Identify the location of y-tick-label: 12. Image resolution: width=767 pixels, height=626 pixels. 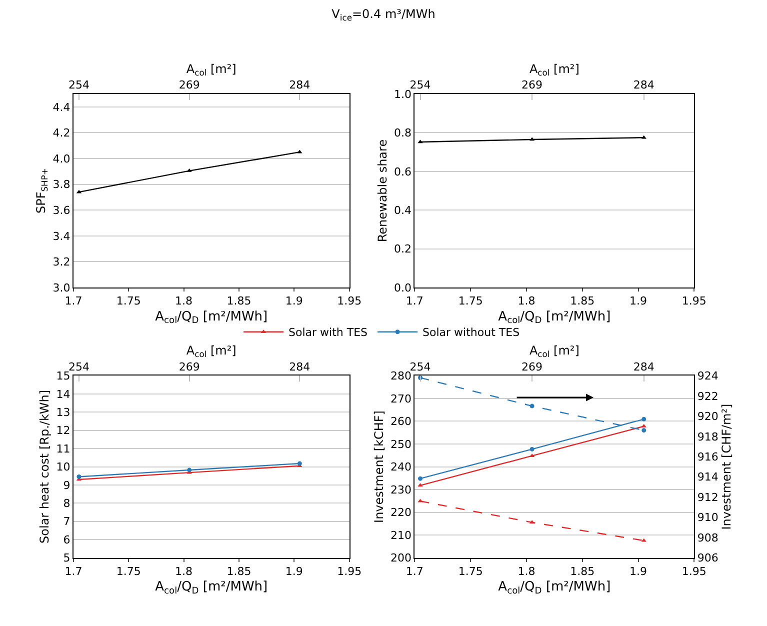
(63, 431).